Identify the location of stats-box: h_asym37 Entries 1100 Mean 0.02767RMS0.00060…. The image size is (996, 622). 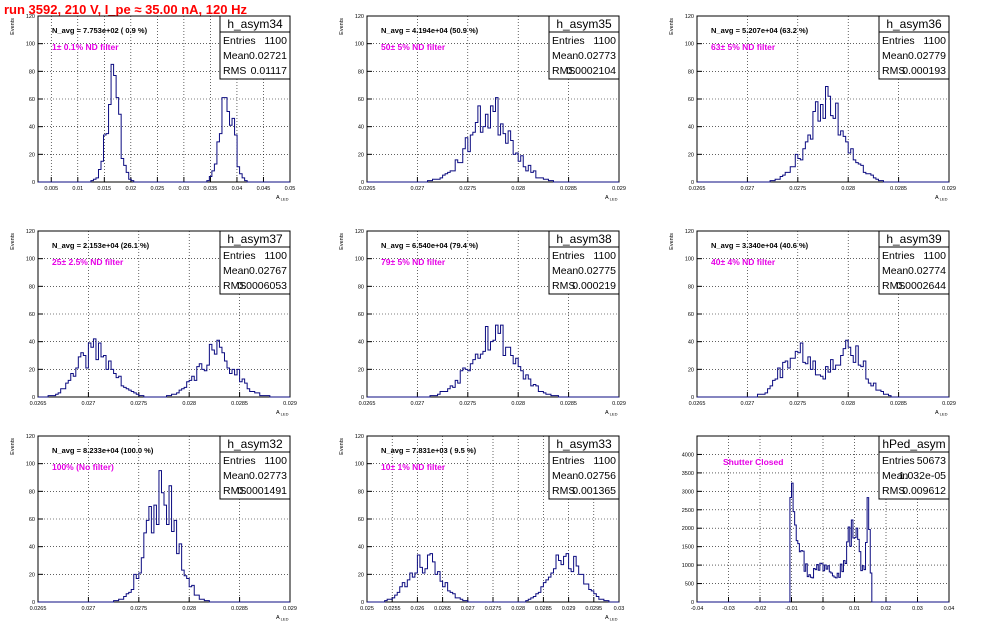
(255, 262).